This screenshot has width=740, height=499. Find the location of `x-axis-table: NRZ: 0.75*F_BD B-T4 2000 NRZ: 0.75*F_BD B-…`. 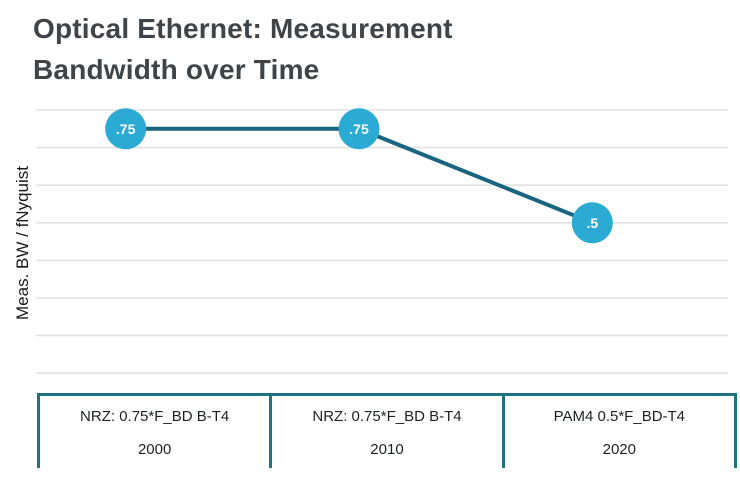

x-axis-table: NRZ: 0.75*F_BD B-T4 2000 NRZ: 0.75*F_BD B-… is located at coordinates (387, 430).